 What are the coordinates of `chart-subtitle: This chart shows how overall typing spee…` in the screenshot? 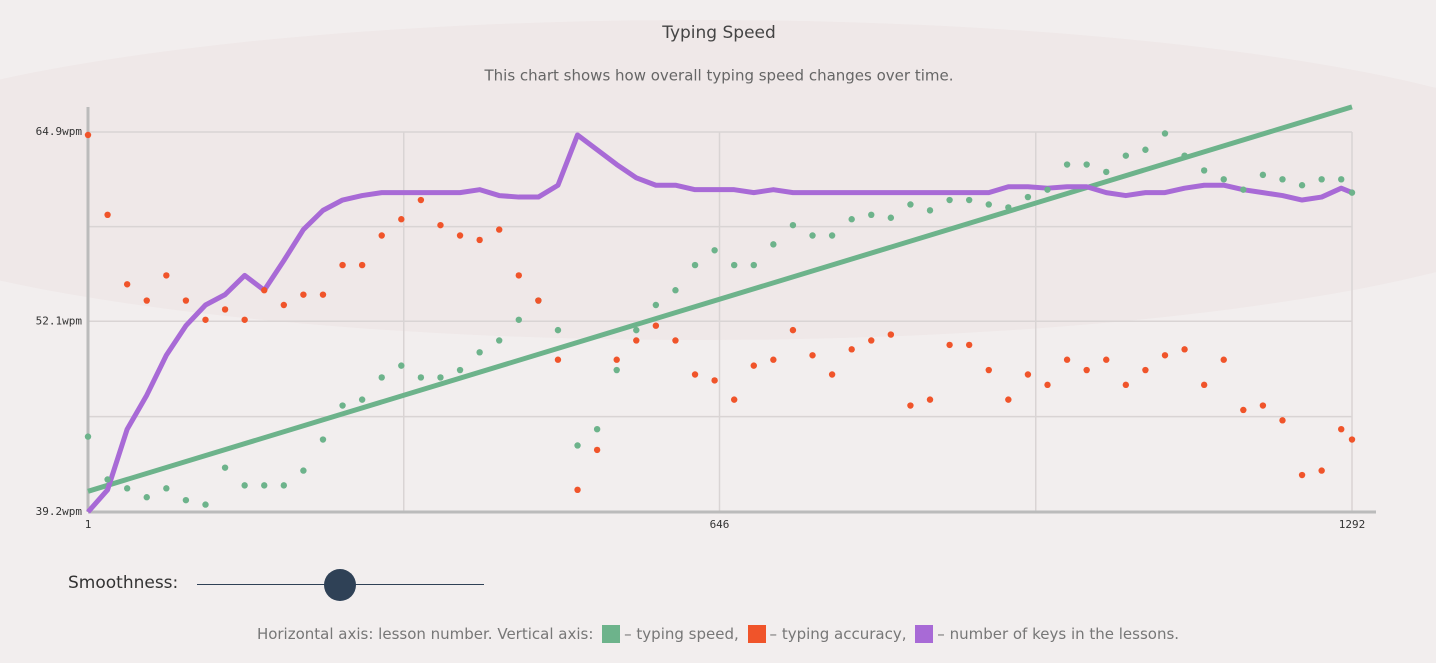 It's located at (719, 76).